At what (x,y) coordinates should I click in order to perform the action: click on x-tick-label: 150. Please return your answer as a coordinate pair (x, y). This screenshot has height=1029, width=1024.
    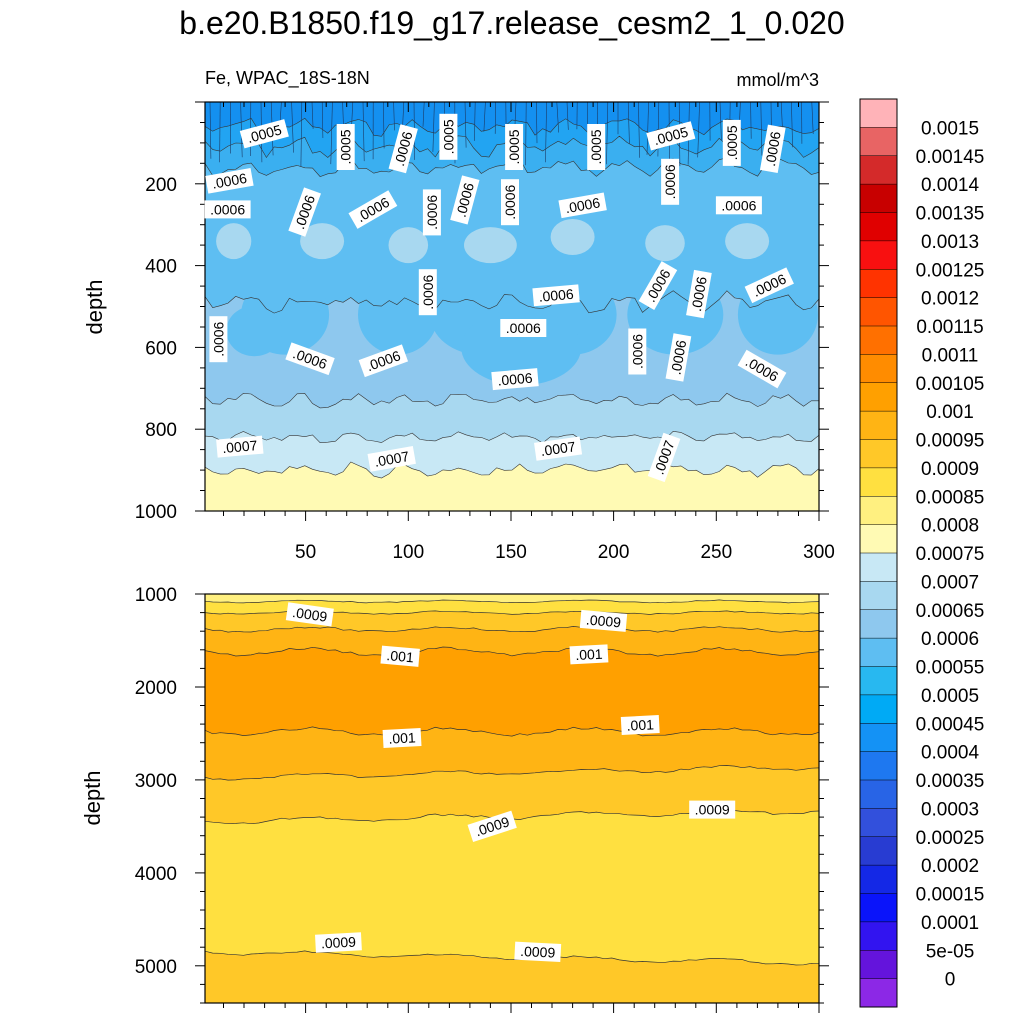
    Looking at the image, I should click on (511, 552).